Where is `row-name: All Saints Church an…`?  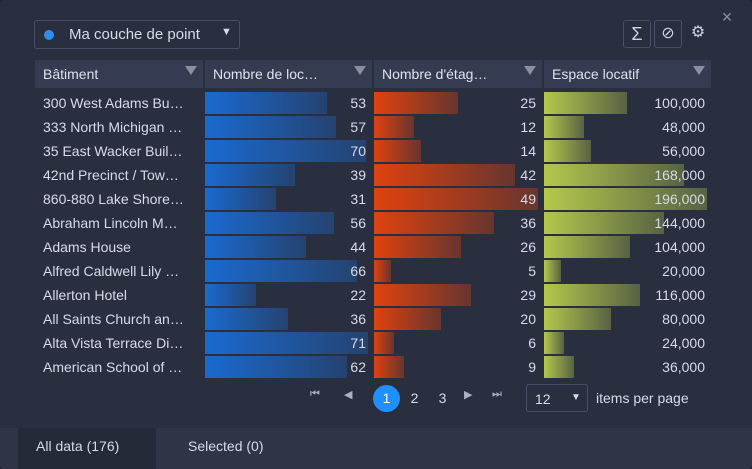 row-name: All Saints Church an… is located at coordinates (113, 319).